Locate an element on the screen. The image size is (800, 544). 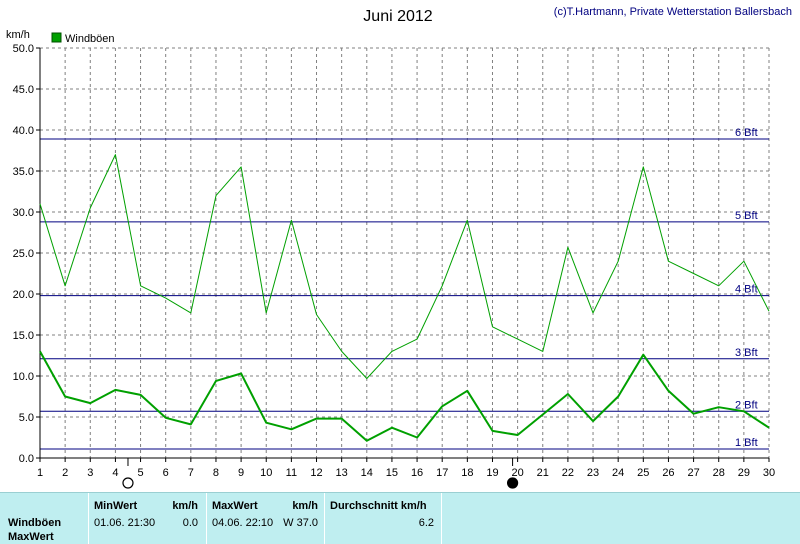
max-datetime: 04.06. 22:10 is located at coordinates (243, 523).